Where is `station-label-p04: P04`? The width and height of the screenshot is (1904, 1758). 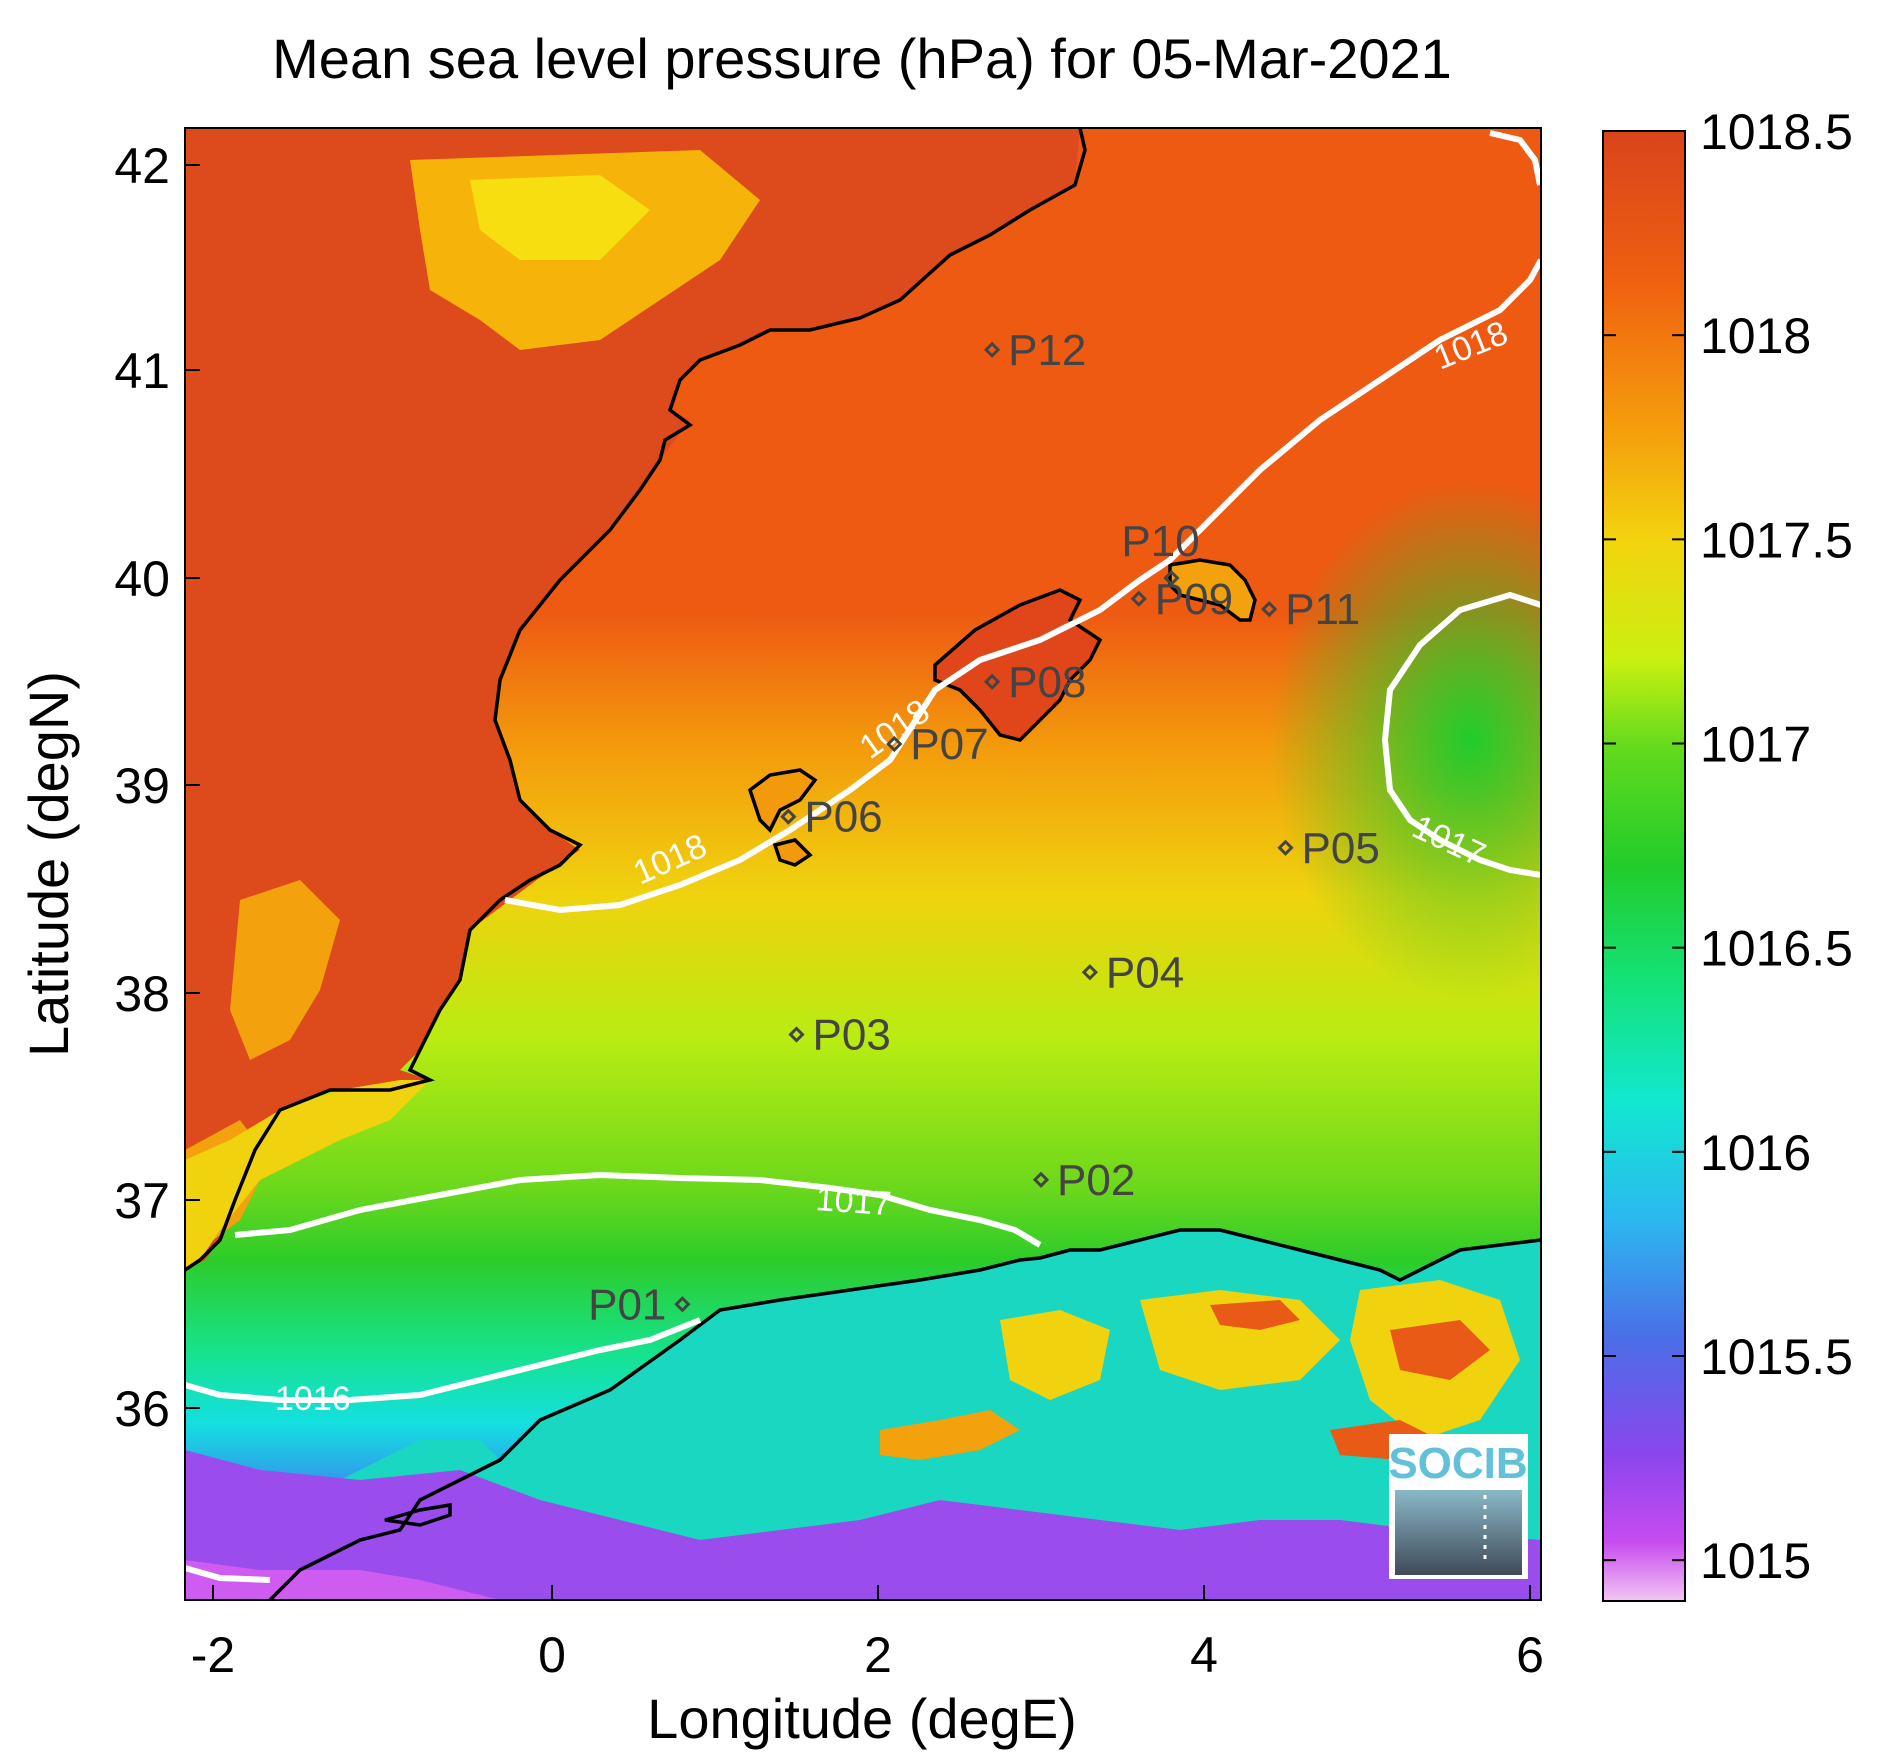 station-label-p04: P04 is located at coordinates (1145, 972).